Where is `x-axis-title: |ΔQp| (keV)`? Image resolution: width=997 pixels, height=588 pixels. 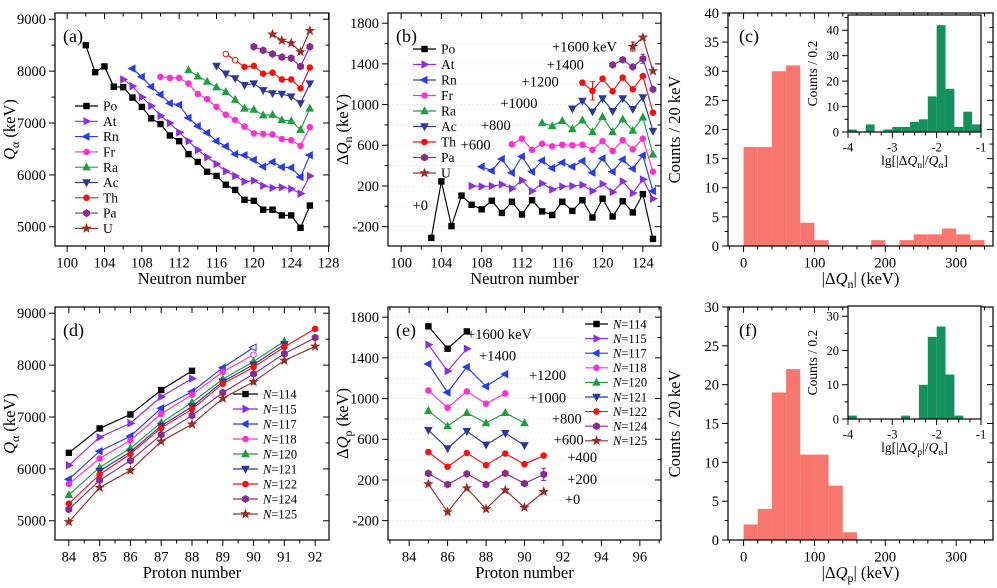 x-axis-title: |ΔQp| (keV) is located at coordinates (861, 574).